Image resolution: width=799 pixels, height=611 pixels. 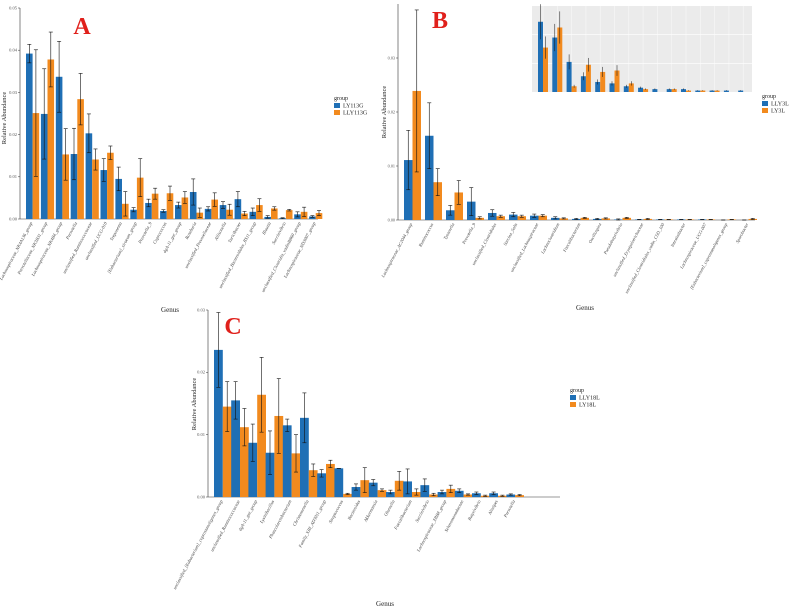 What do you see at coordinates (677, 235) in the screenshot?
I see `category-label: Intestinibacter` at bounding box center [677, 235].